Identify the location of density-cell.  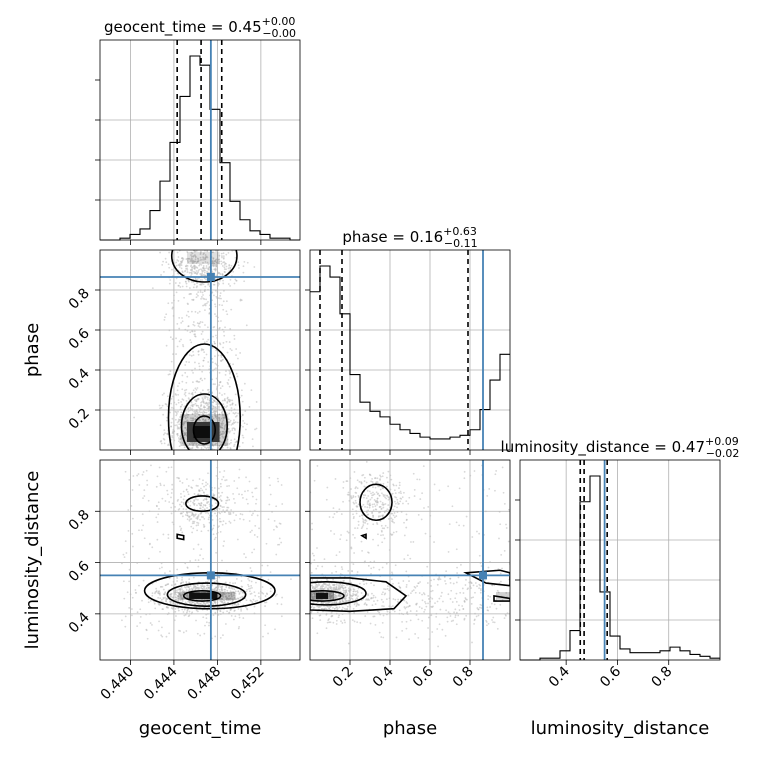
(202, 432).